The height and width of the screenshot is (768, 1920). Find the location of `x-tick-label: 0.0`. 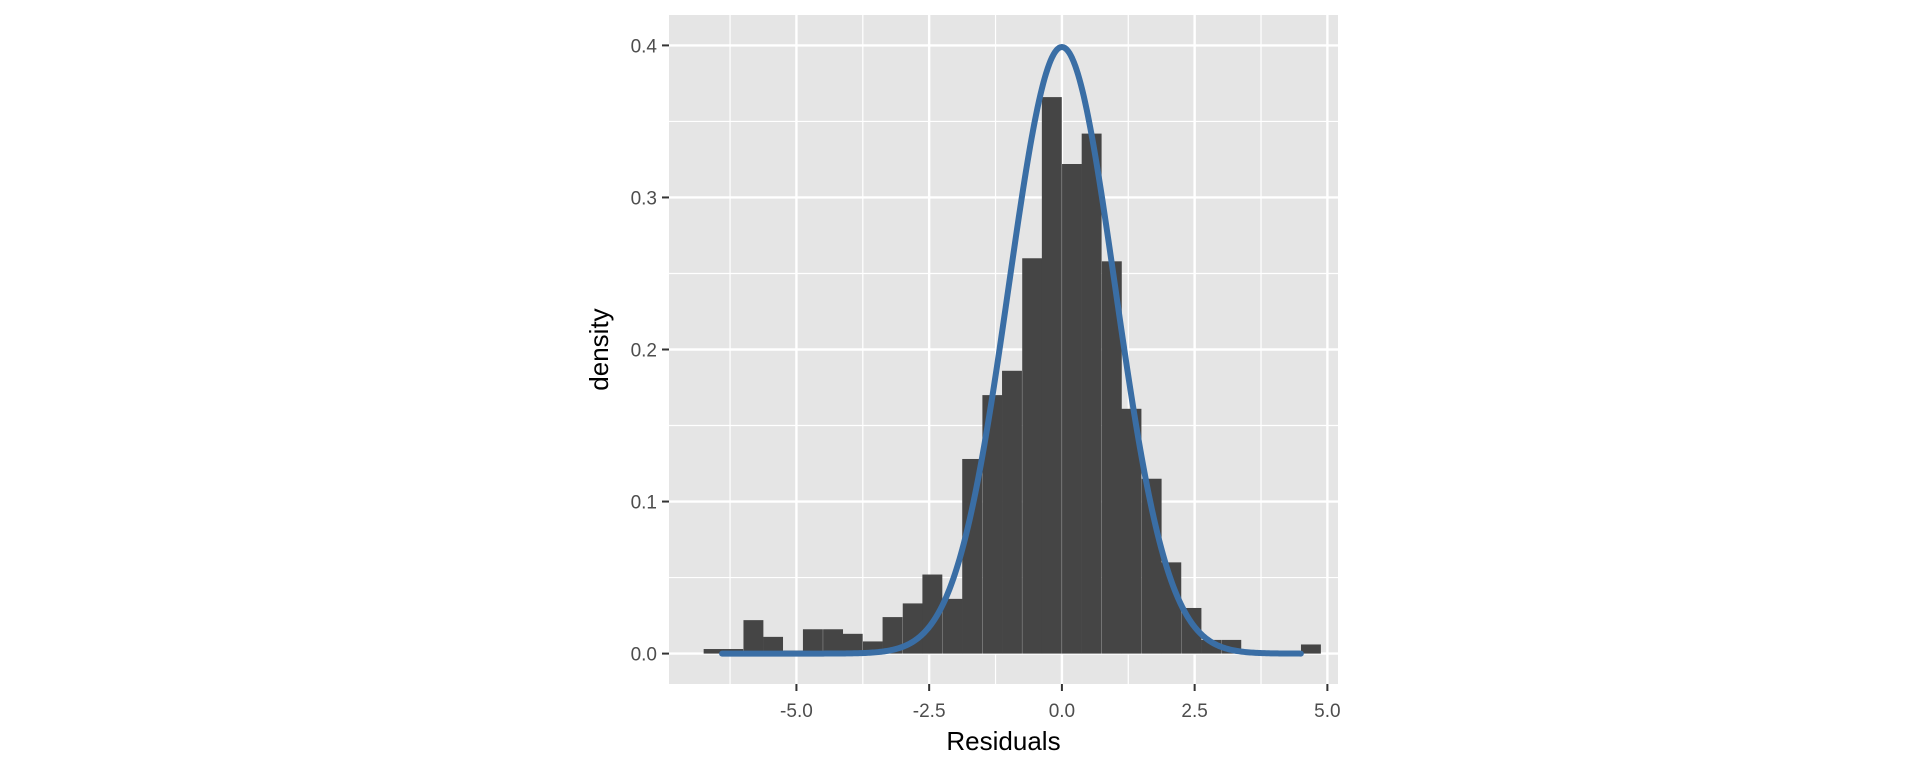

x-tick-label: 0.0 is located at coordinates (1062, 711).